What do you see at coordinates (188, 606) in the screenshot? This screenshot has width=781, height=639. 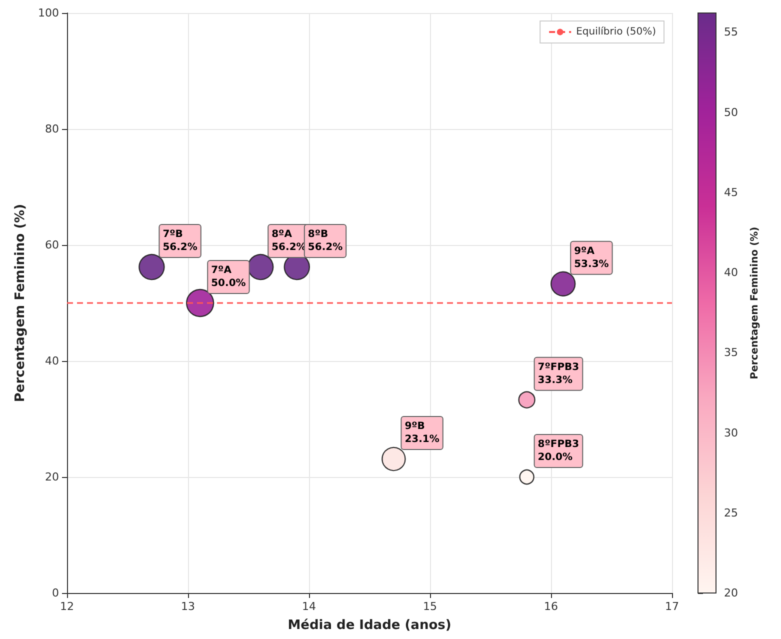 I see `x-tick-label: 13` at bounding box center [188, 606].